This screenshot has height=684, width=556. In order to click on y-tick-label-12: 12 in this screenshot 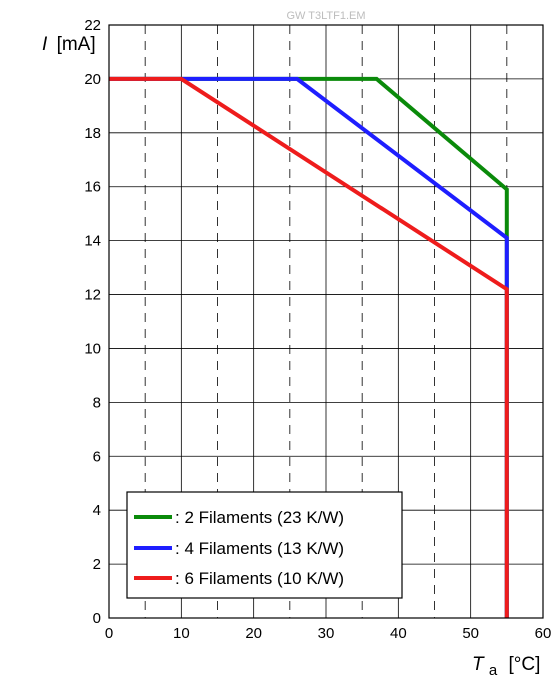, I will do `click(92, 295)`.